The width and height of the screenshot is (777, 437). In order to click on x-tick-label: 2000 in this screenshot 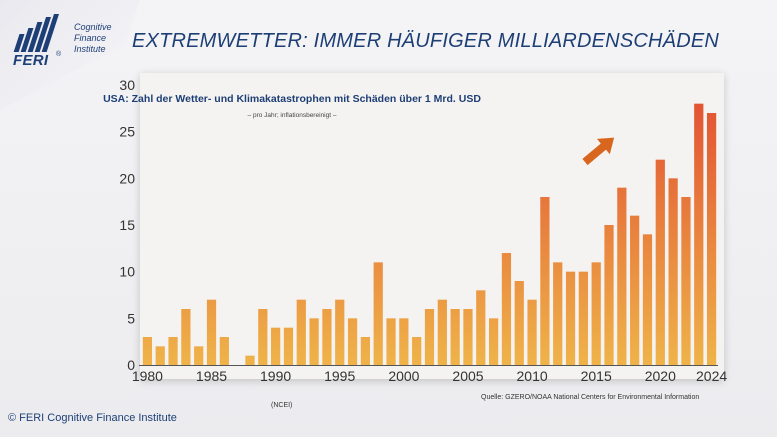, I will do `click(403, 376)`.